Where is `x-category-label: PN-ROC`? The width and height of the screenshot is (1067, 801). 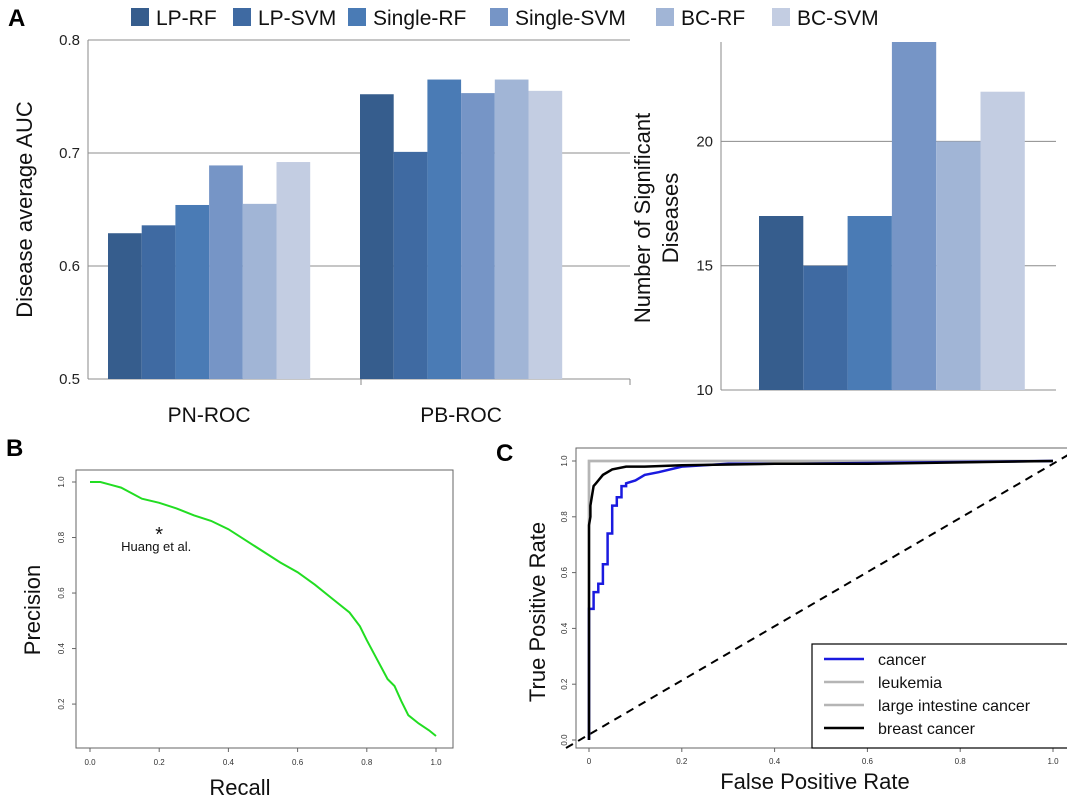 x-category-label: PN-ROC is located at coordinates (209, 415).